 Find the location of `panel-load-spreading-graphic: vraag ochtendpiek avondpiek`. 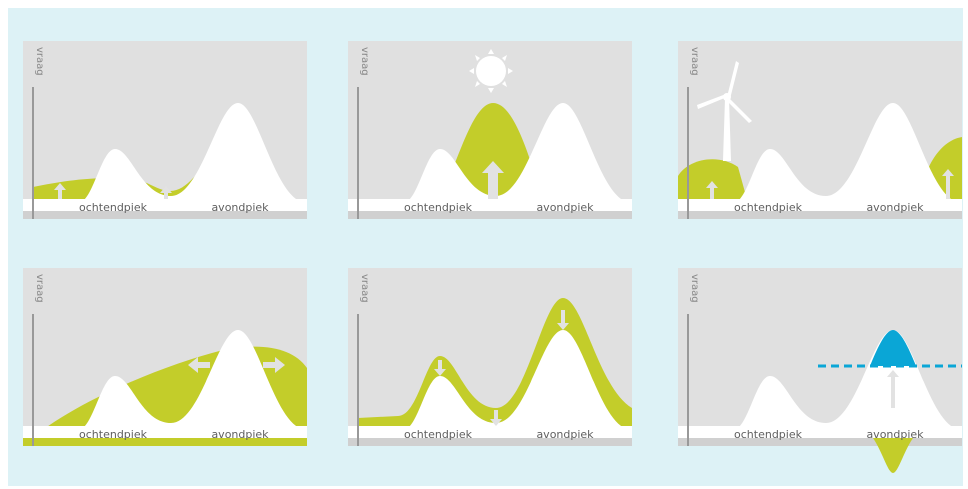

panel-load-spreading-graphic: vraag ochtendpiek avondpiek is located at coordinates (165, 357).